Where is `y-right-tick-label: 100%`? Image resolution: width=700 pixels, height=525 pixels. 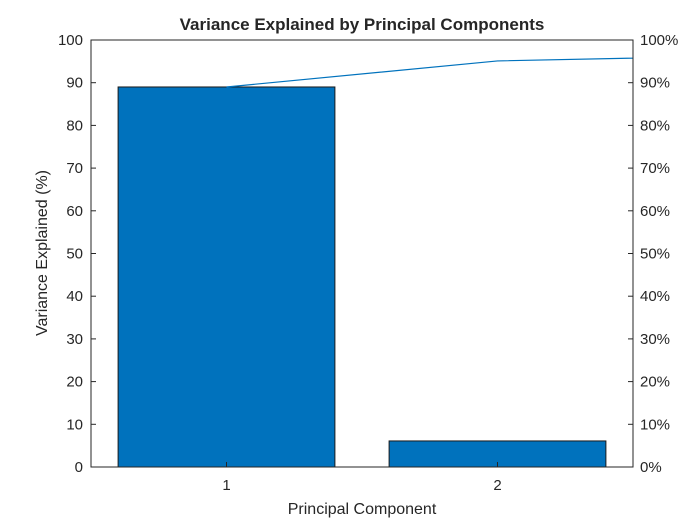
y-right-tick-label: 100% is located at coordinates (659, 40).